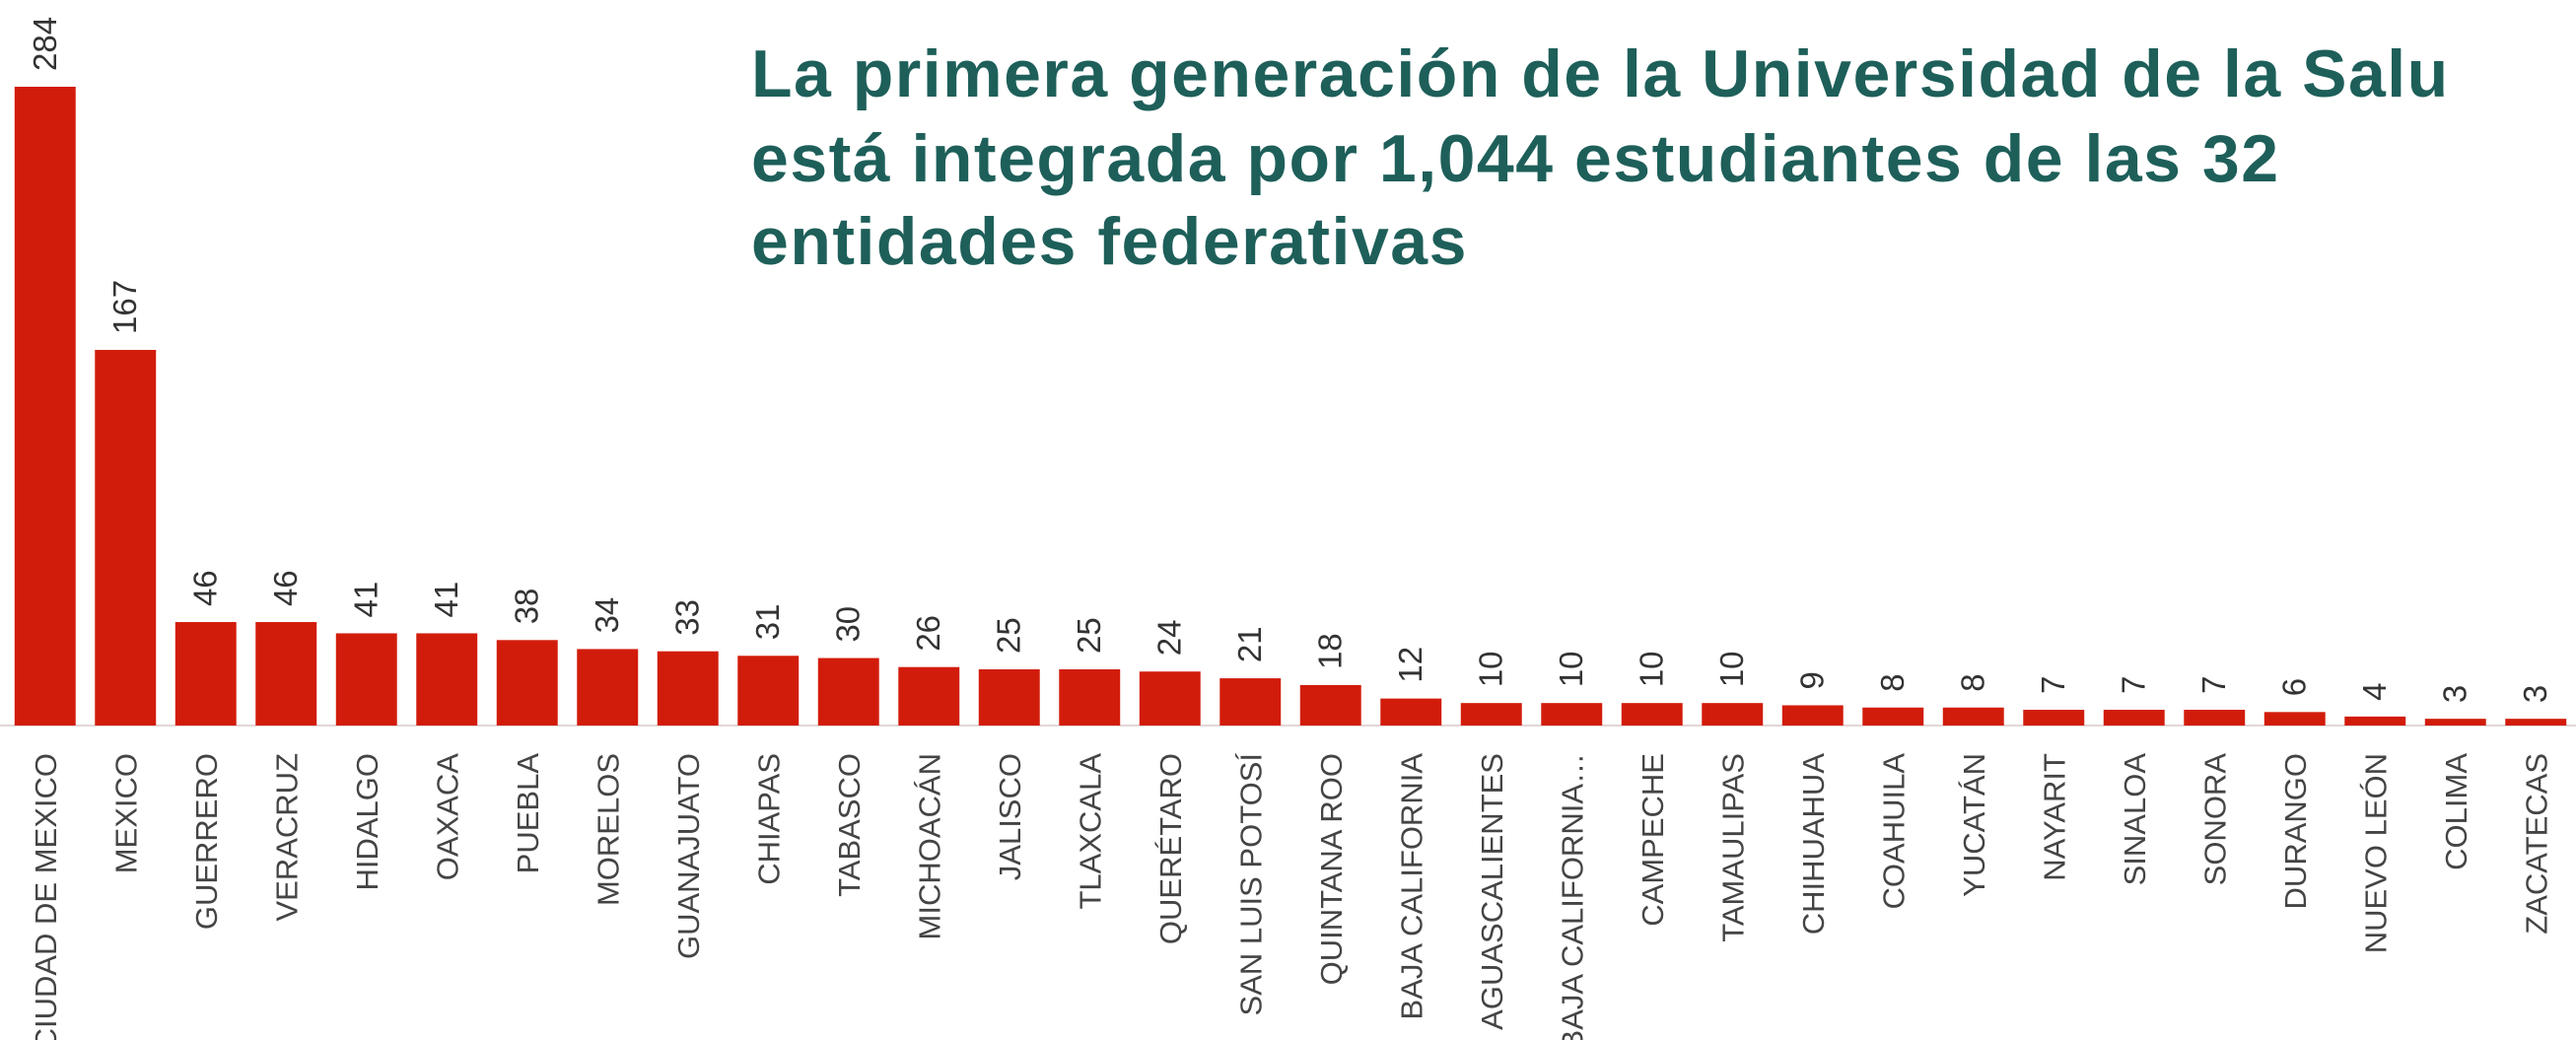 The height and width of the screenshot is (1040, 2576). Describe the element at coordinates (2294, 687) in the screenshot. I see `value-label: 6` at that location.